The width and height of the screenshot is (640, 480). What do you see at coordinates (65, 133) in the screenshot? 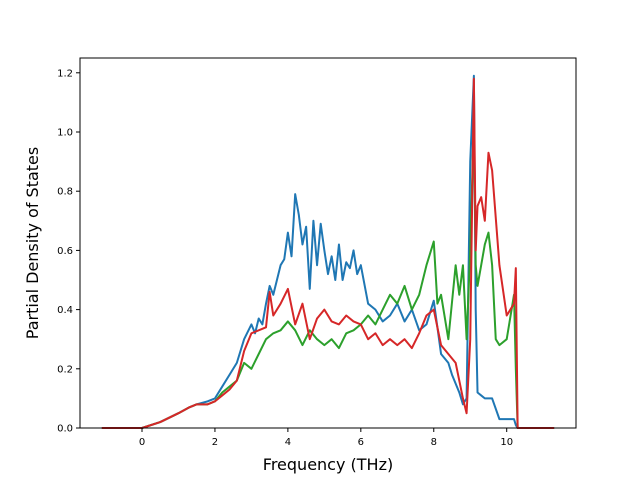
I see `y-tick-label: 1.0` at bounding box center [65, 133].